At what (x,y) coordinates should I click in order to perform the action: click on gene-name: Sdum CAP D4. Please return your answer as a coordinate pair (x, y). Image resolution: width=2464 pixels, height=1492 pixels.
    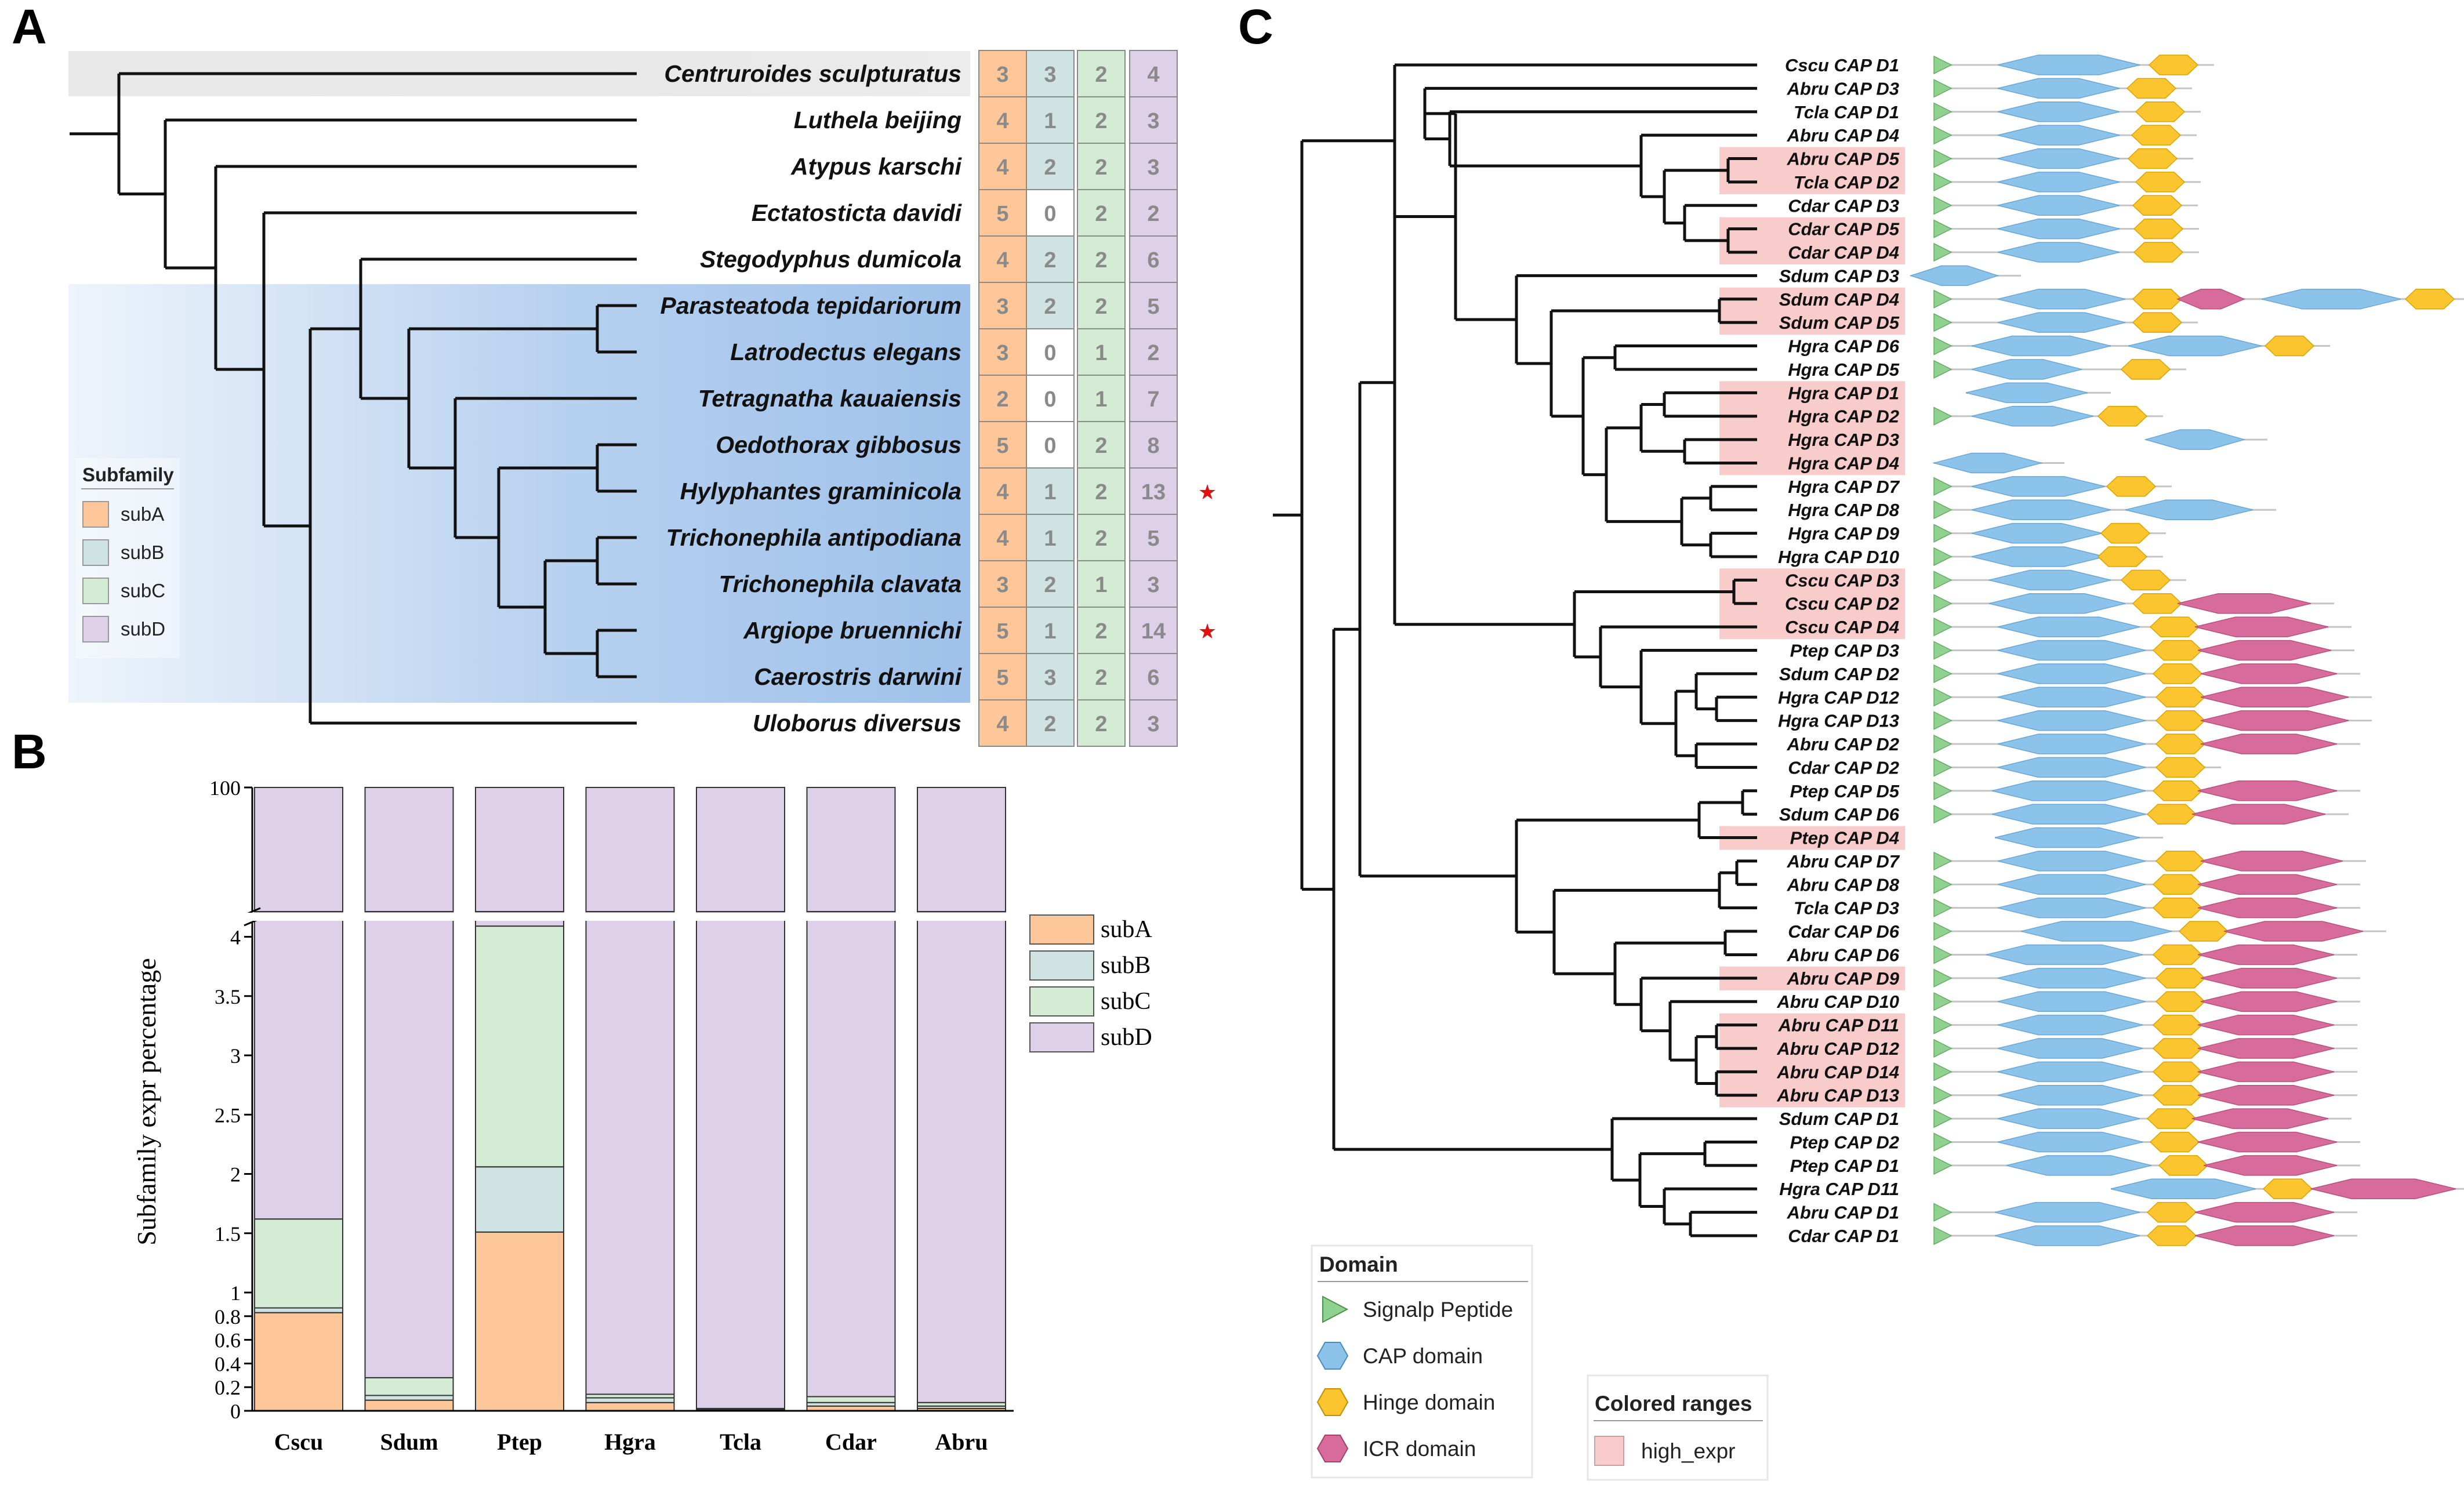
    Looking at the image, I should click on (1839, 300).